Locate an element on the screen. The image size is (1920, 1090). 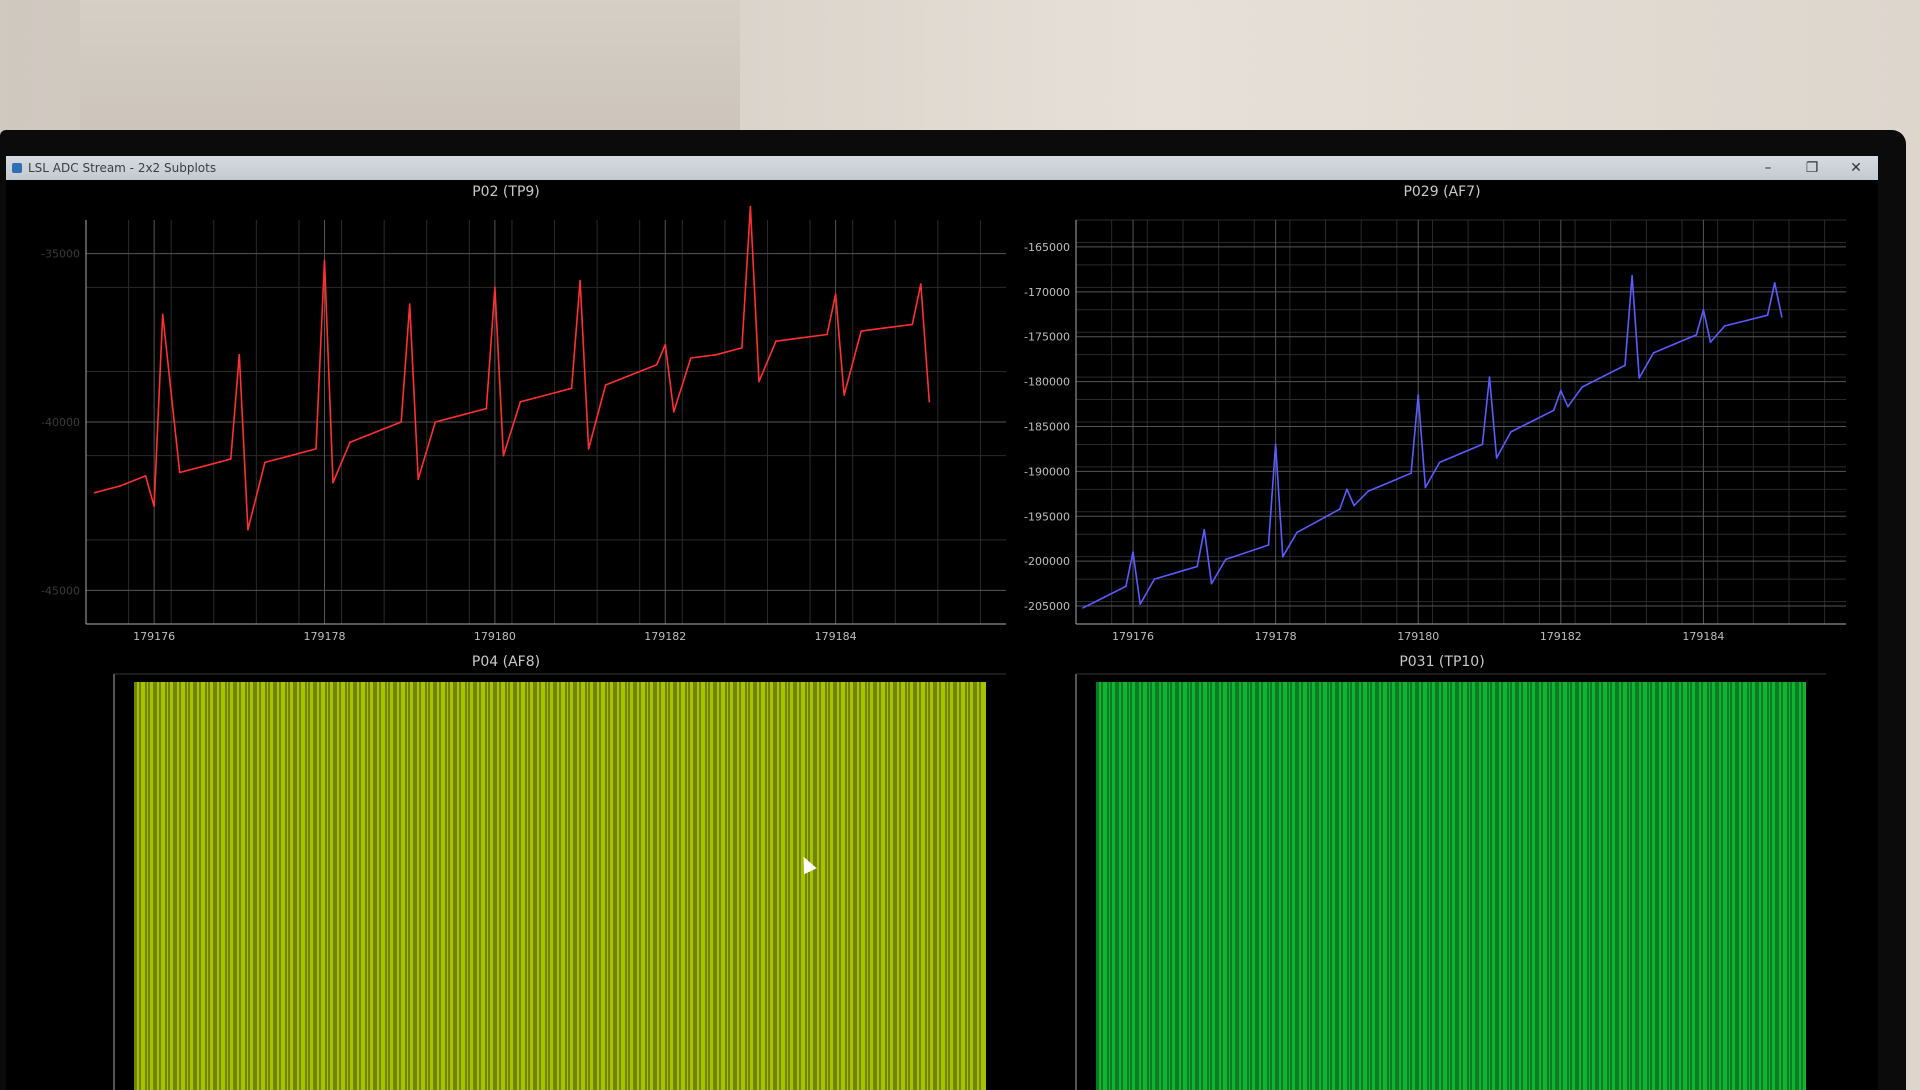
x-tick-label: 179178 is located at coordinates (1276, 636).